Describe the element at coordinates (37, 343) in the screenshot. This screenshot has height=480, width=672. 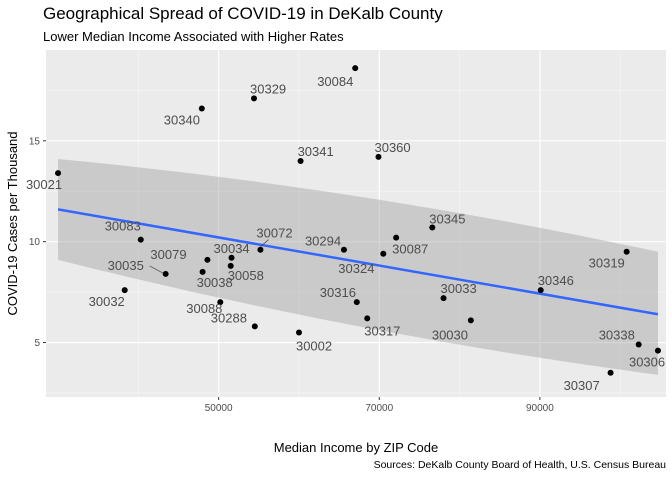
I see `y-tick-label: 5` at that location.